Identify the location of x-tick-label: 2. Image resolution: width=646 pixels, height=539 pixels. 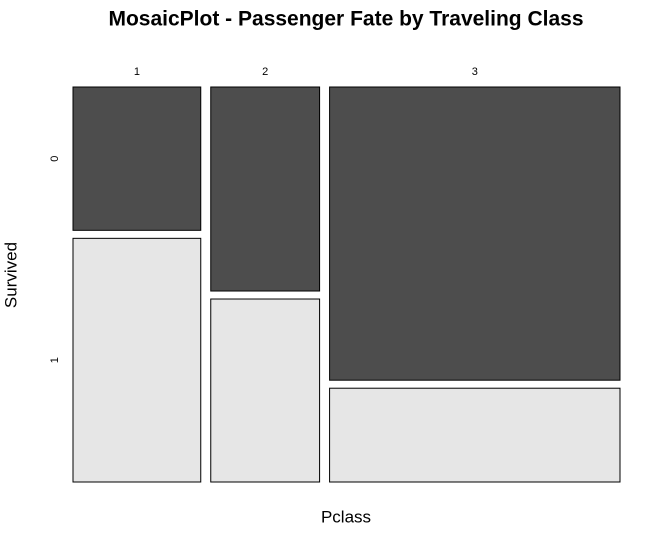
(265, 72).